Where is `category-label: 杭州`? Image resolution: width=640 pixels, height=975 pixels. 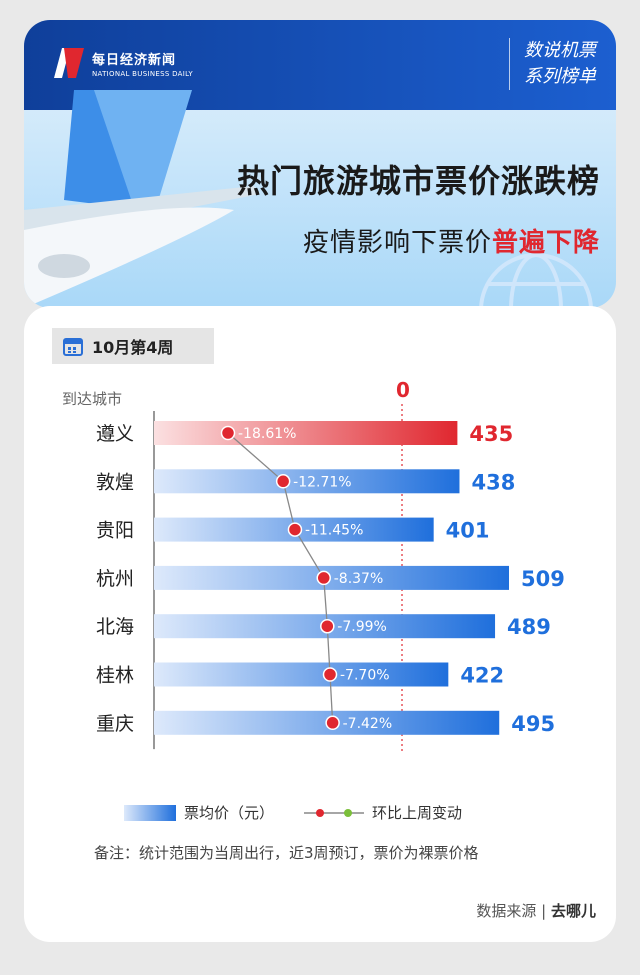 category-label: 杭州 is located at coordinates (115, 579).